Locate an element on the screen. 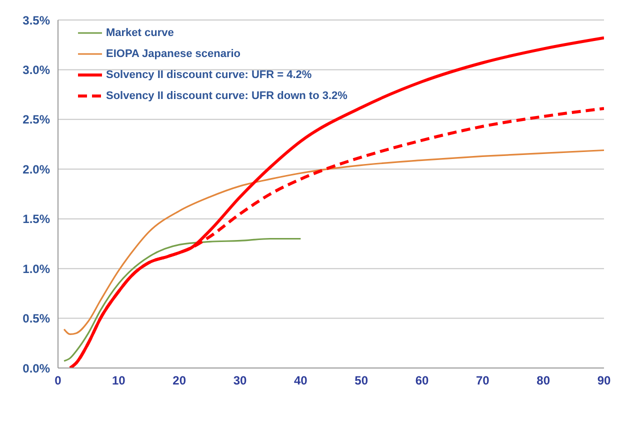 The height and width of the screenshot is (428, 643). legend-label: Solvency II discount curve: UFR down to 3.2% is located at coordinates (227, 96).